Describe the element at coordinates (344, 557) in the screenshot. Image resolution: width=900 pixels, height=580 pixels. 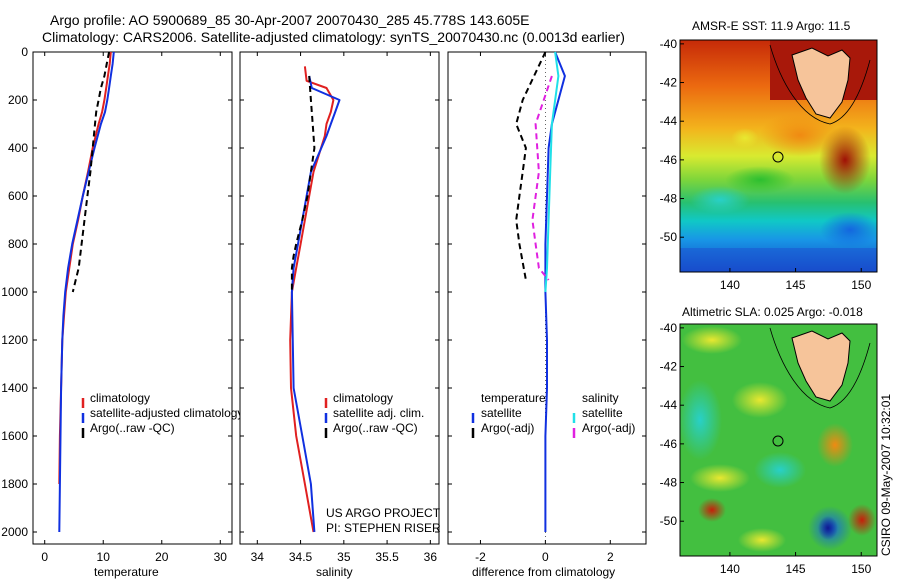
I see `x-tick-label: 35` at that location.